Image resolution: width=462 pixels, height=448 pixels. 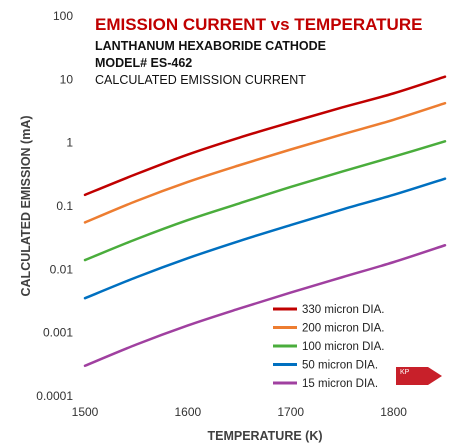 I want to click on legend-label: 330 micron DIA., so click(x=343, y=310).